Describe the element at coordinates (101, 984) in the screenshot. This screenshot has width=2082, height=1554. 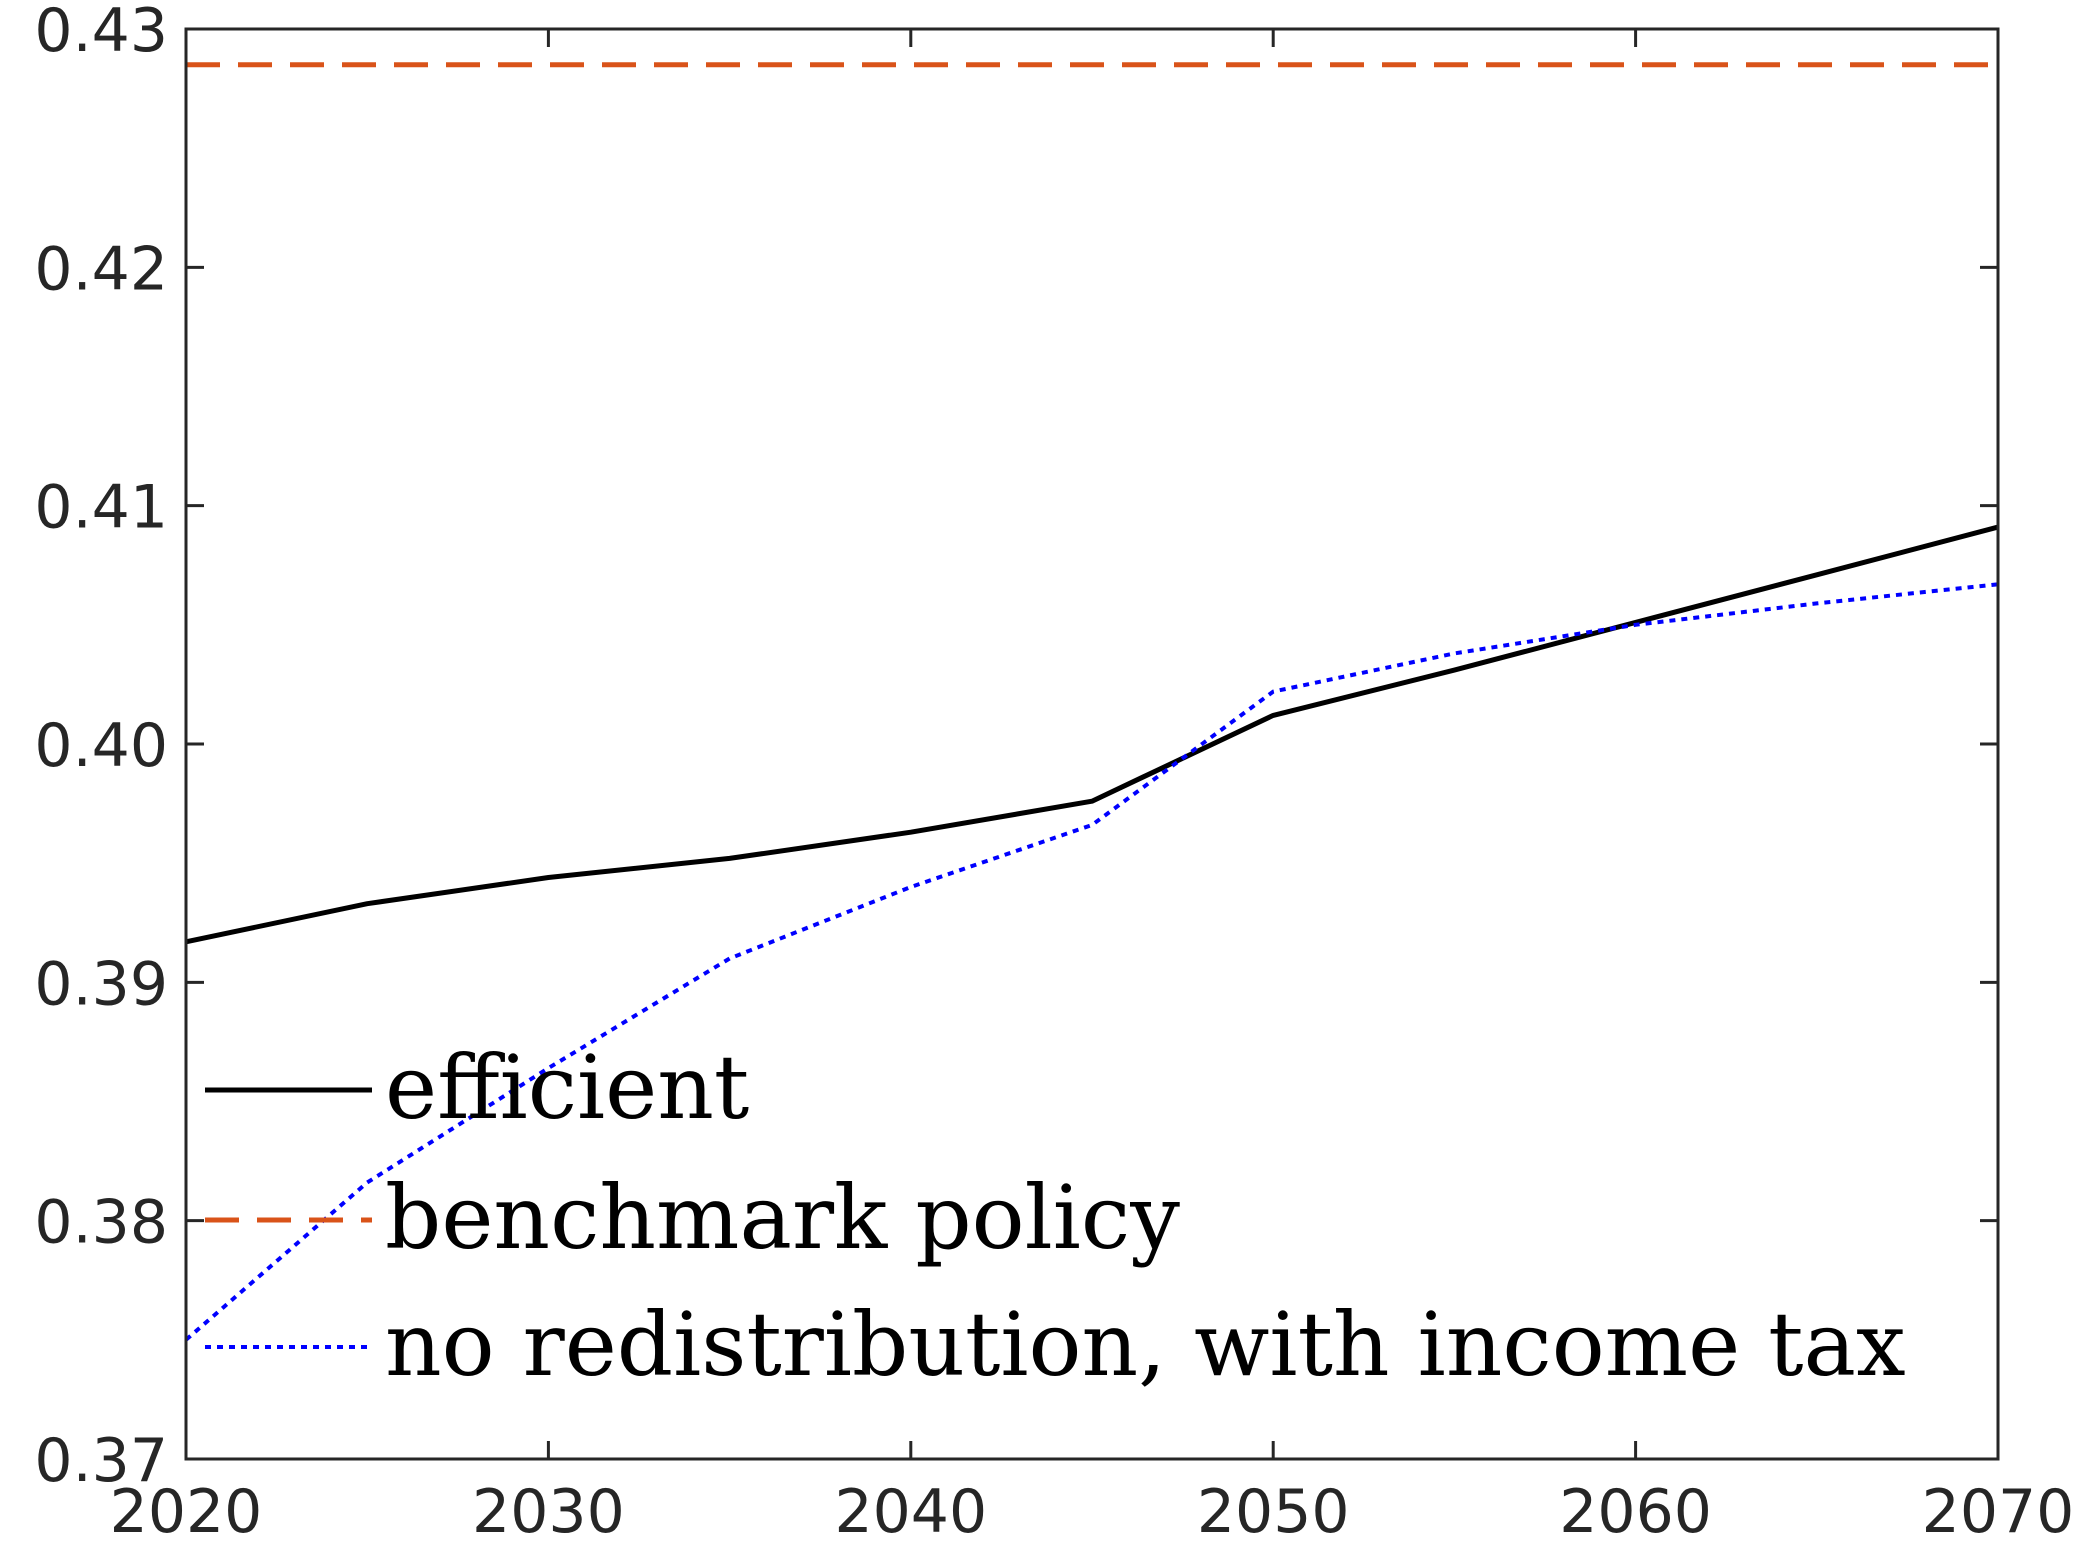
I see `y-tick-label: 0.39` at that location.